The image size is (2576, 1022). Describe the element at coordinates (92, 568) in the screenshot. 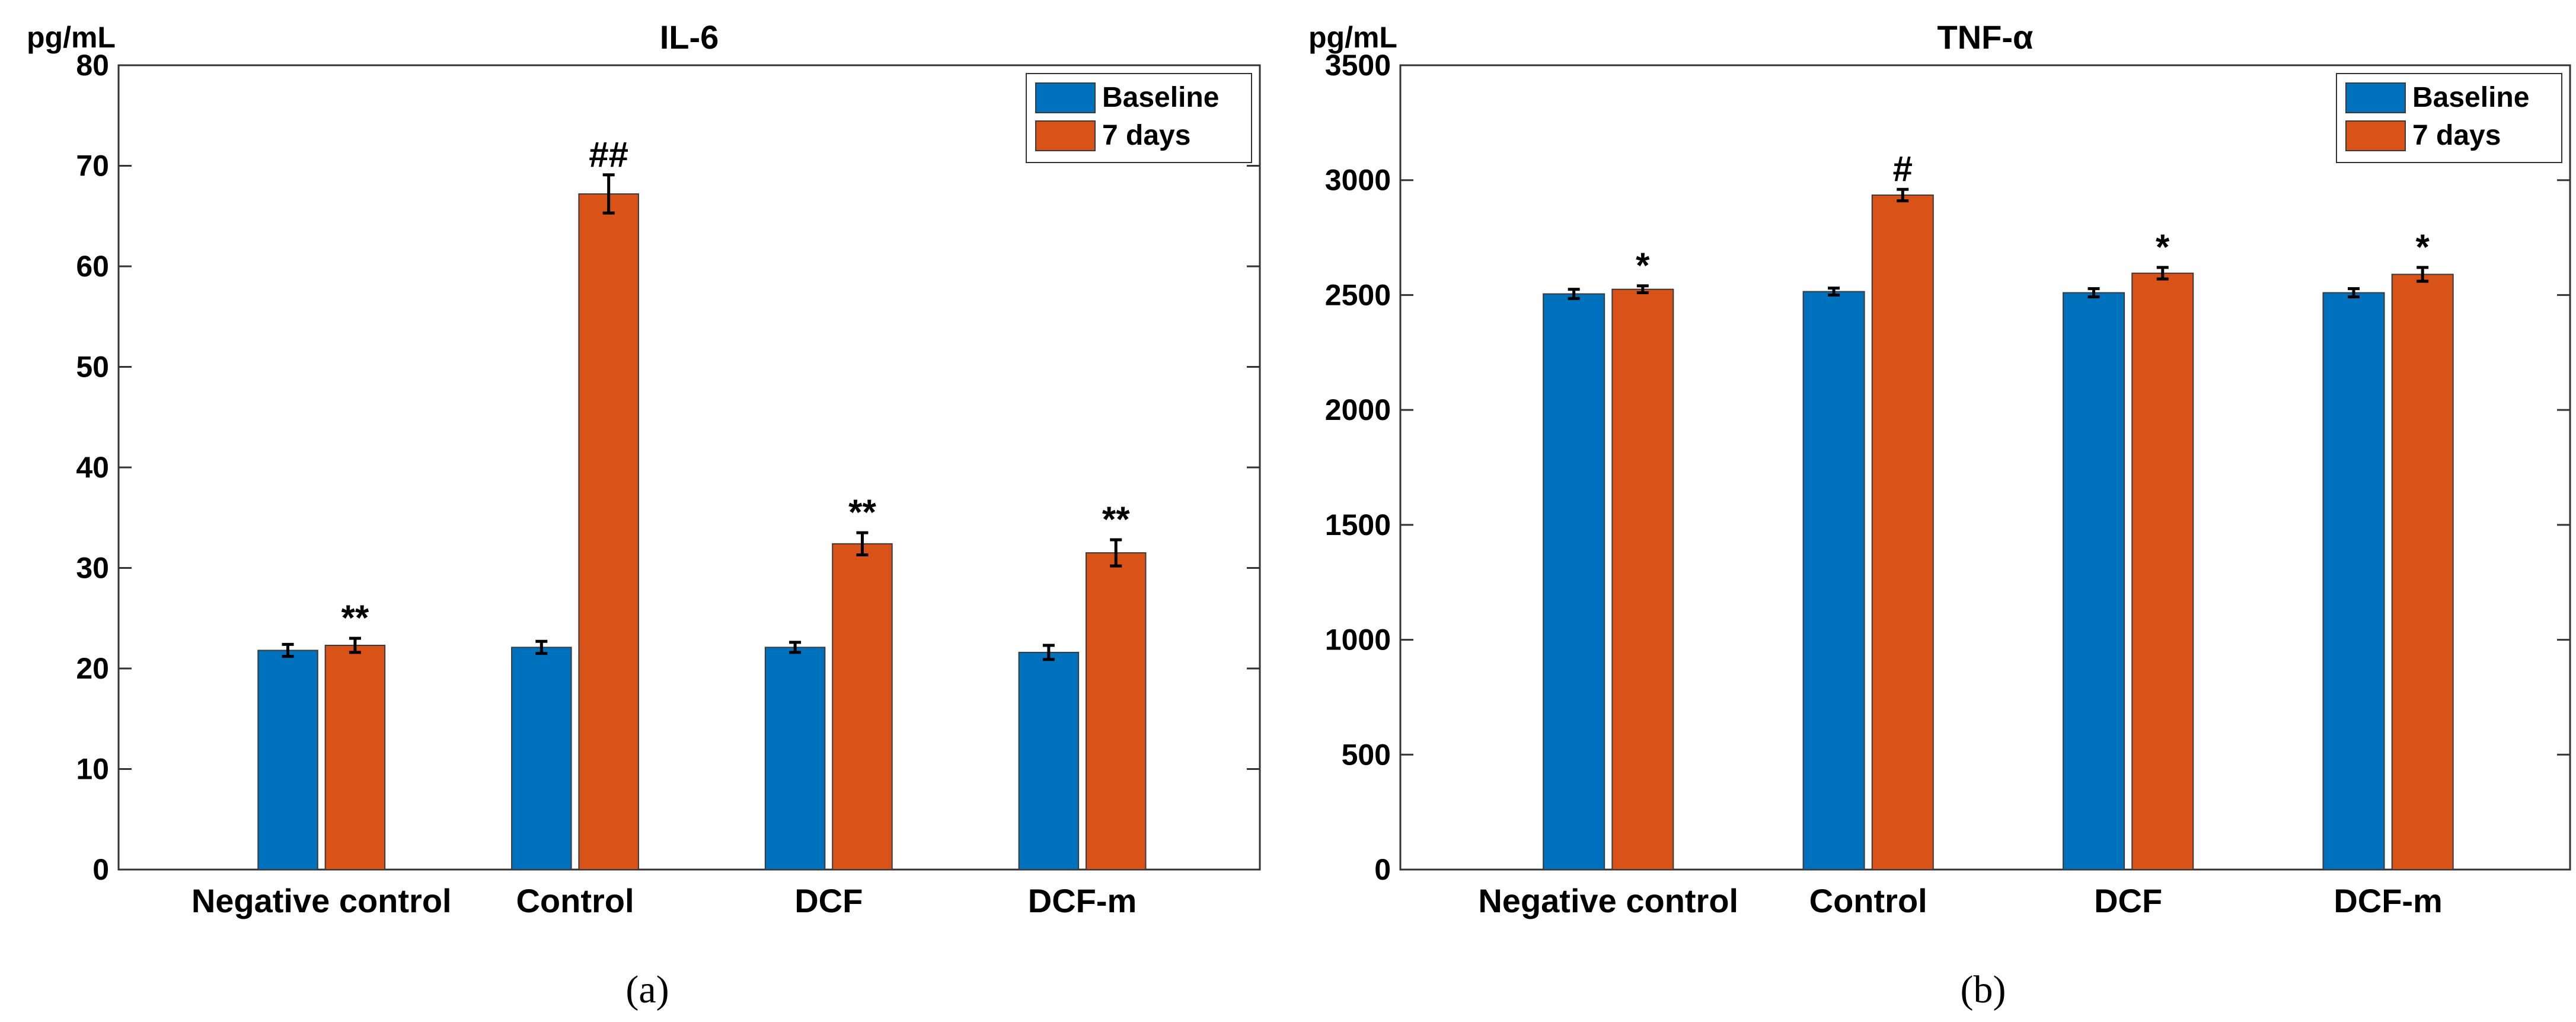

I see `y-tick-label: 30` at that location.